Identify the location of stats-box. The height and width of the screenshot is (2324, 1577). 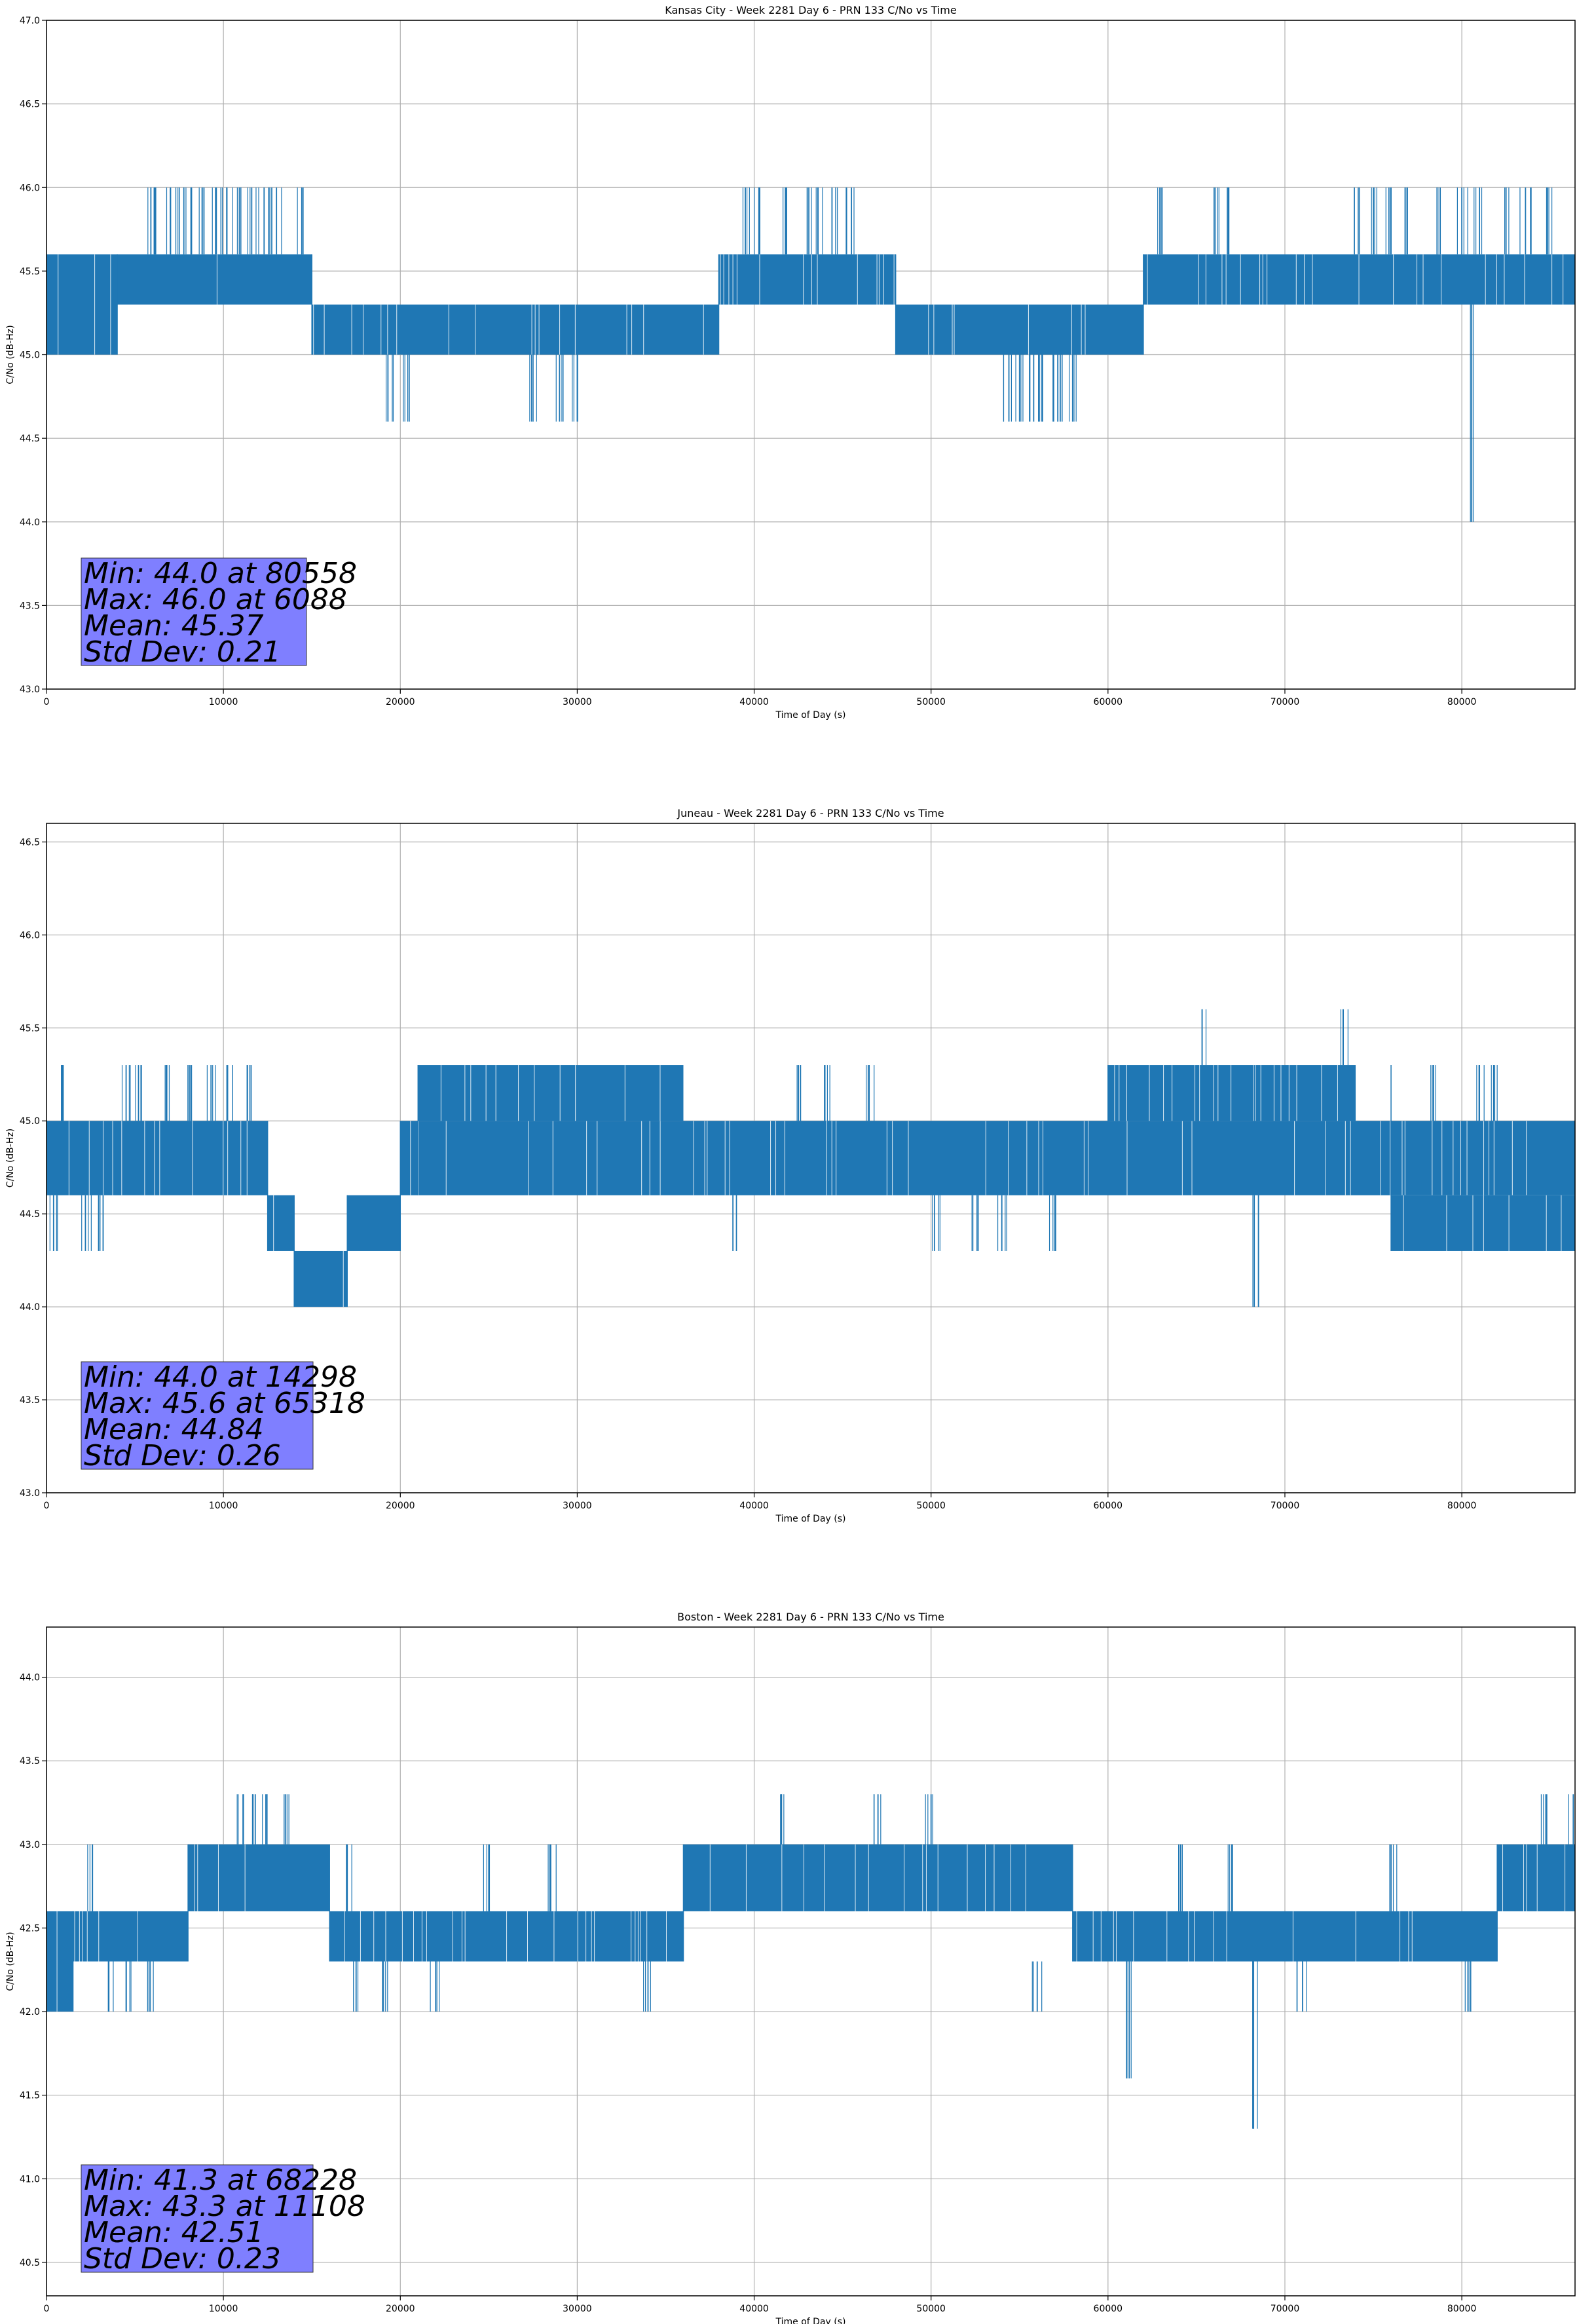
(197, 2218).